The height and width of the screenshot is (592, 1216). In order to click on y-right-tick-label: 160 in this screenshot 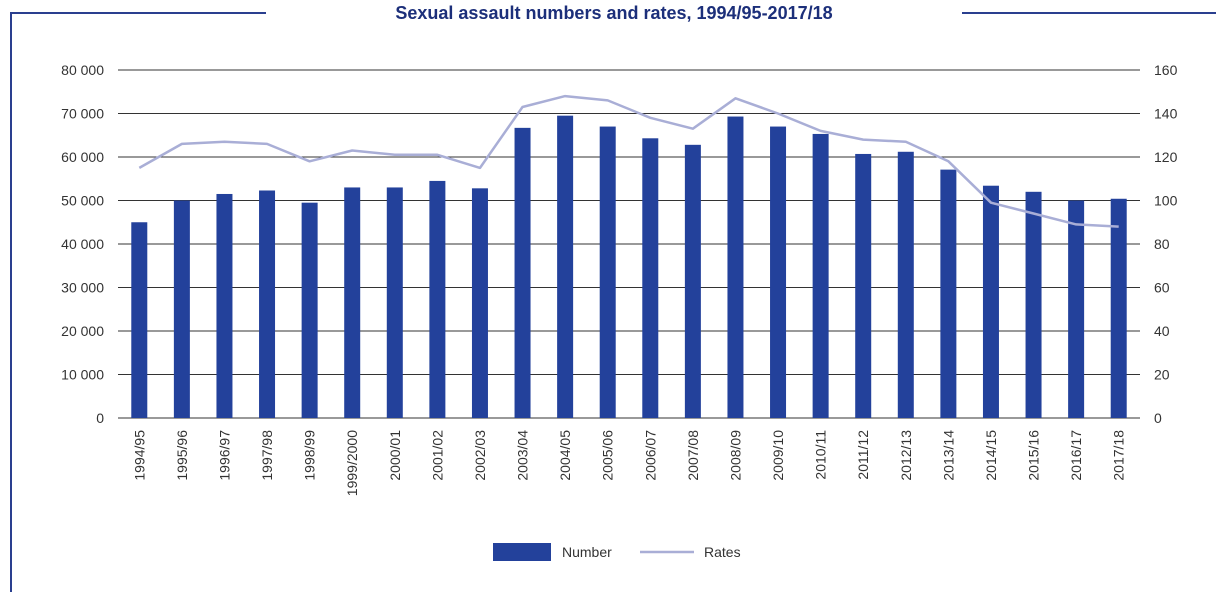, I will do `click(1166, 70)`.